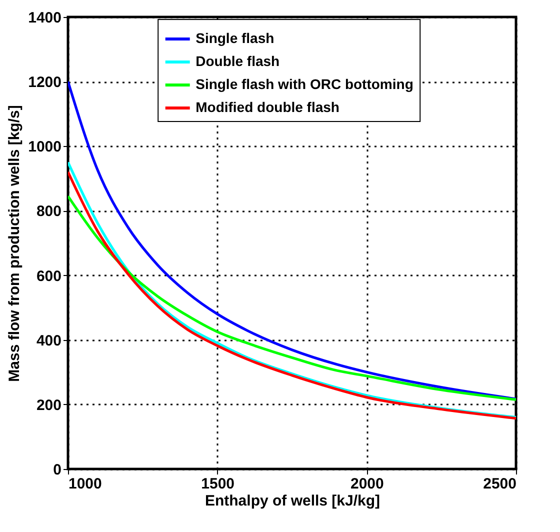 The width and height of the screenshot is (560, 532). I want to click on y-tick-label: 200, so click(49, 405).